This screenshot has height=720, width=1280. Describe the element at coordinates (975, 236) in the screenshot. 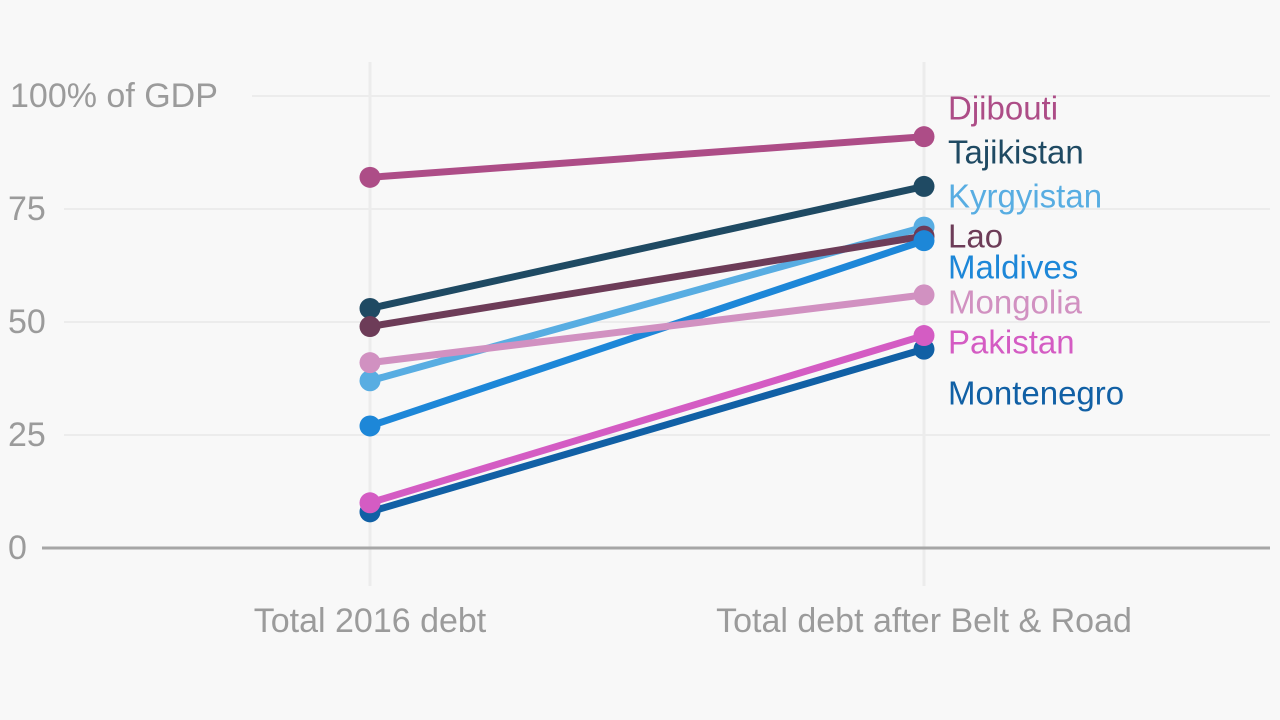

I see `series-label-lao: Lao` at that location.